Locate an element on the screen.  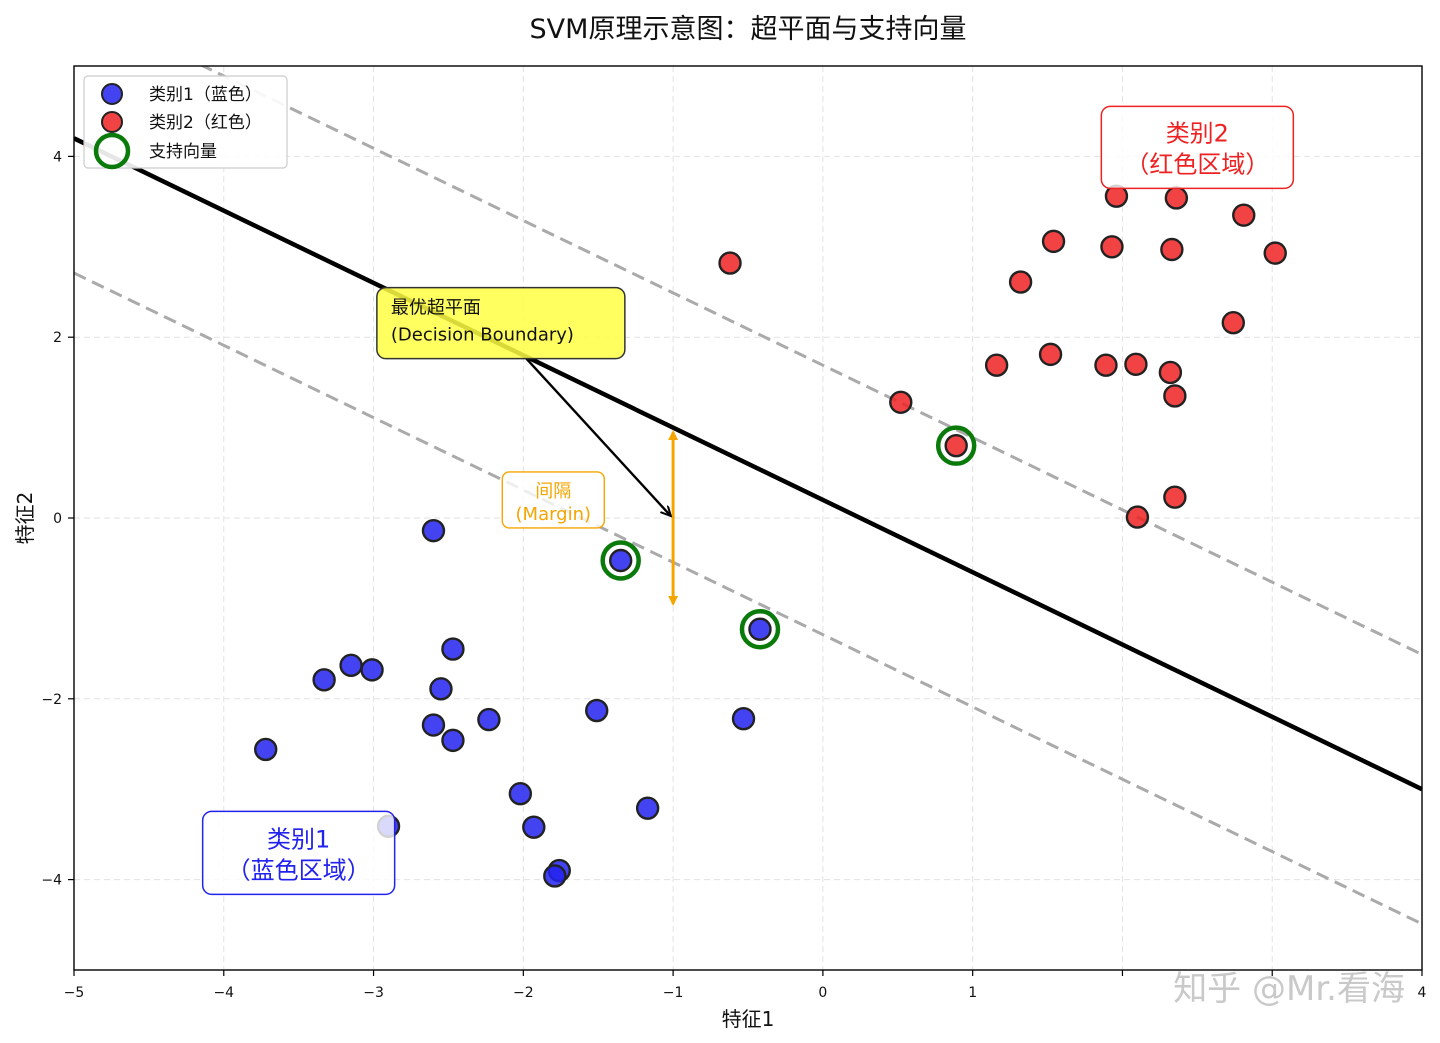
x-tick-label: −5 is located at coordinates (74, 993).